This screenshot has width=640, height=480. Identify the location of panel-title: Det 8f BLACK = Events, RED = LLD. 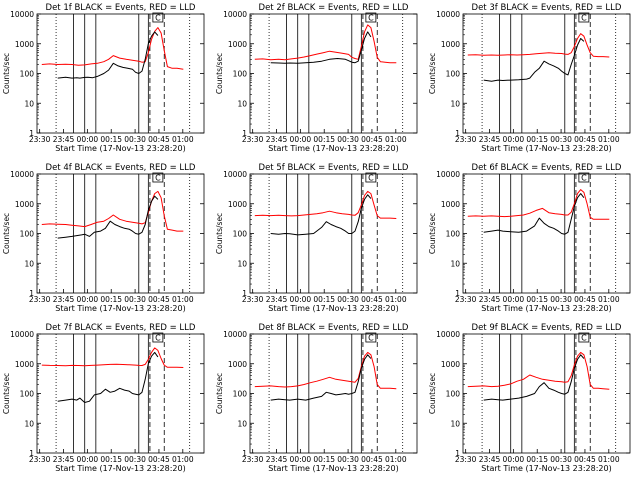
(334, 328).